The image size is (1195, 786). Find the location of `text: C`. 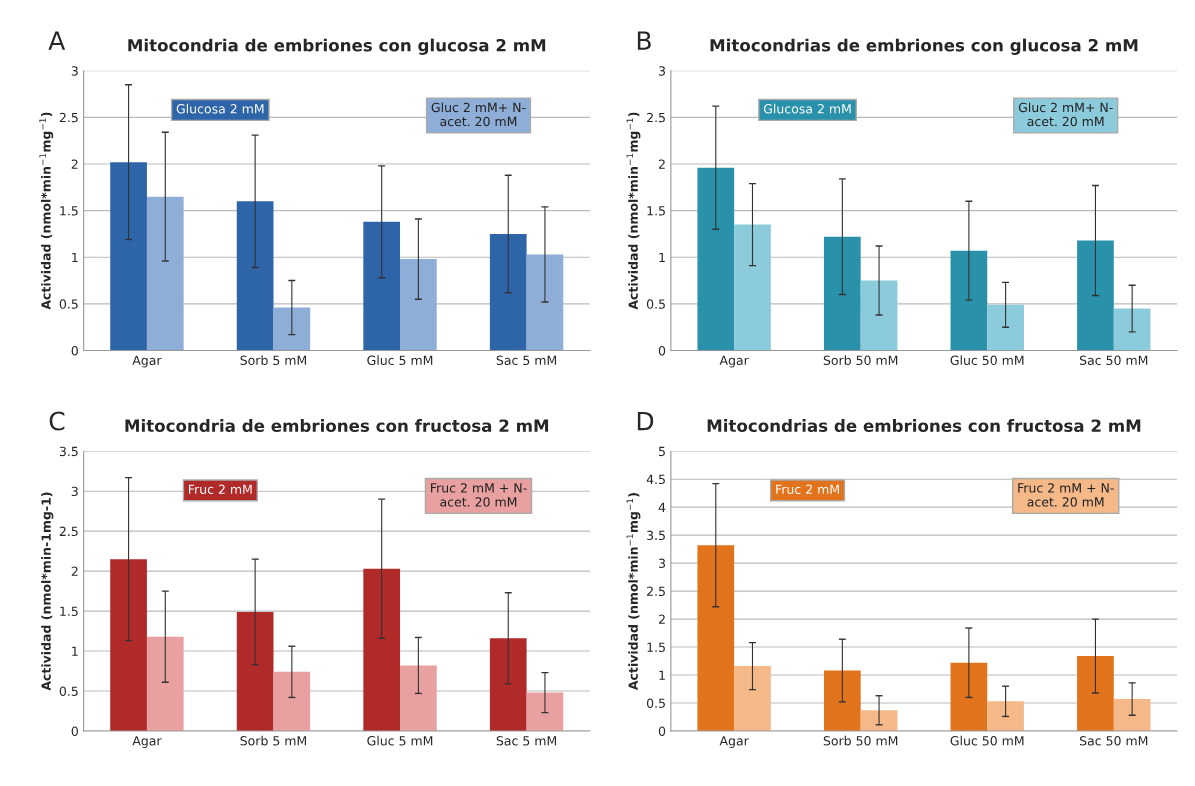

text: C is located at coordinates (57, 421).